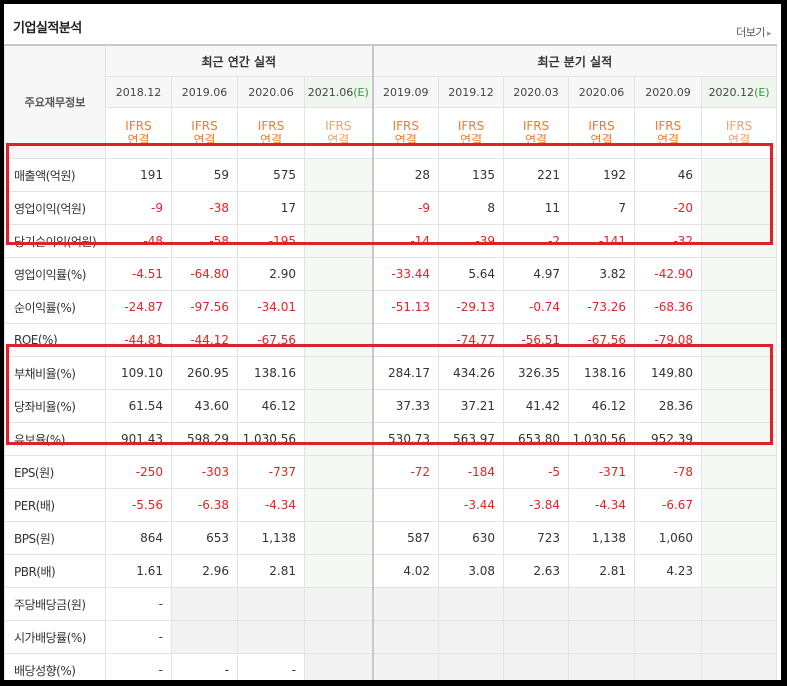 The image size is (787, 686). What do you see at coordinates (405, 406) in the screenshot?
I see `value-cell: 37.33` at bounding box center [405, 406].